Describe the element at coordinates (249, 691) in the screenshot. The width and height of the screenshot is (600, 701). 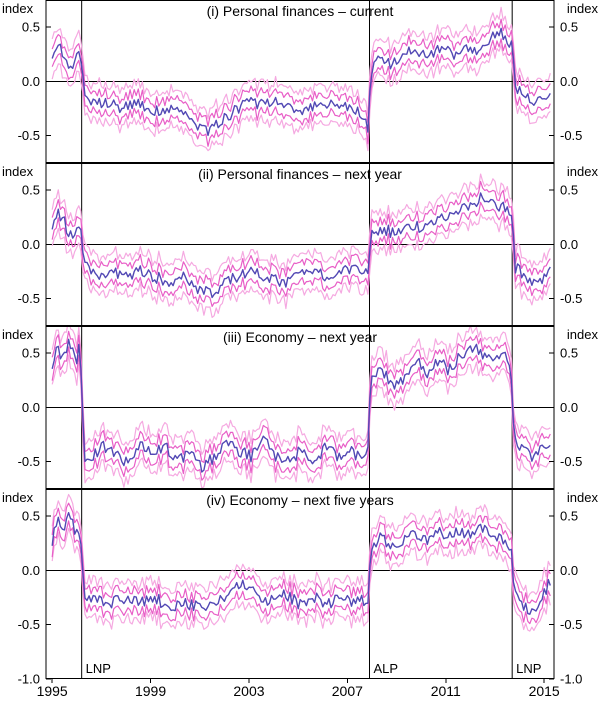
I see `x-tick-label: 2003` at that location.